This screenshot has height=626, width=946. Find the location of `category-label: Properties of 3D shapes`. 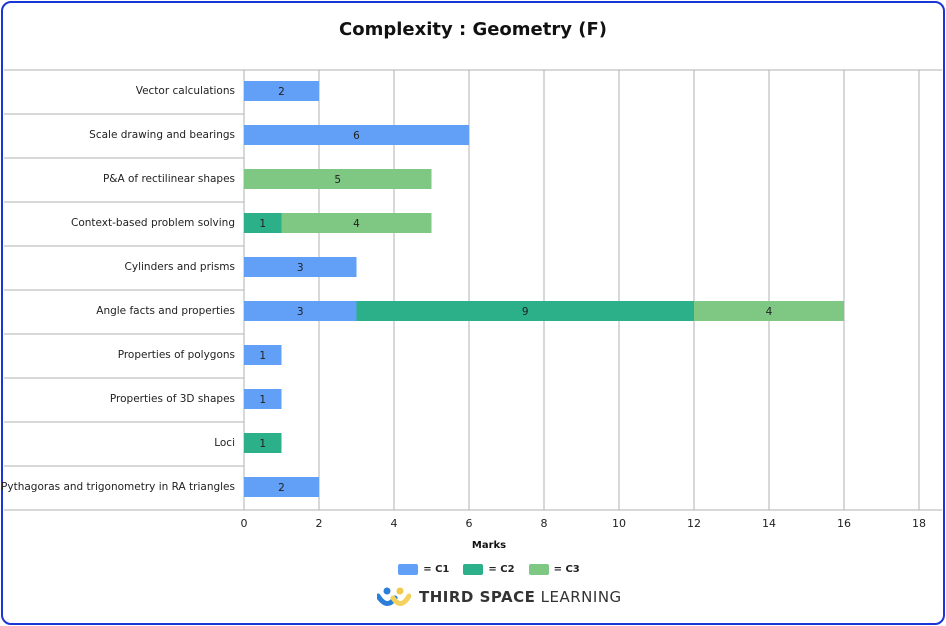

category-label: Properties of 3D shapes is located at coordinates (172, 399).